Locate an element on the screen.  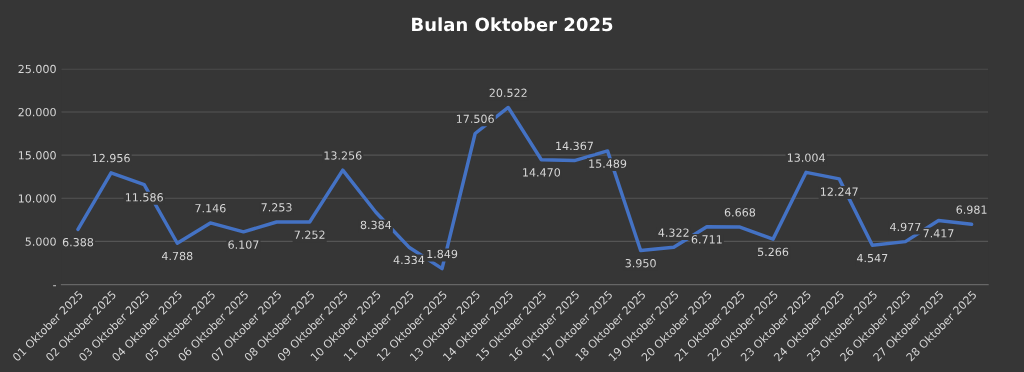
data-label: 14.367 is located at coordinates (574, 146).